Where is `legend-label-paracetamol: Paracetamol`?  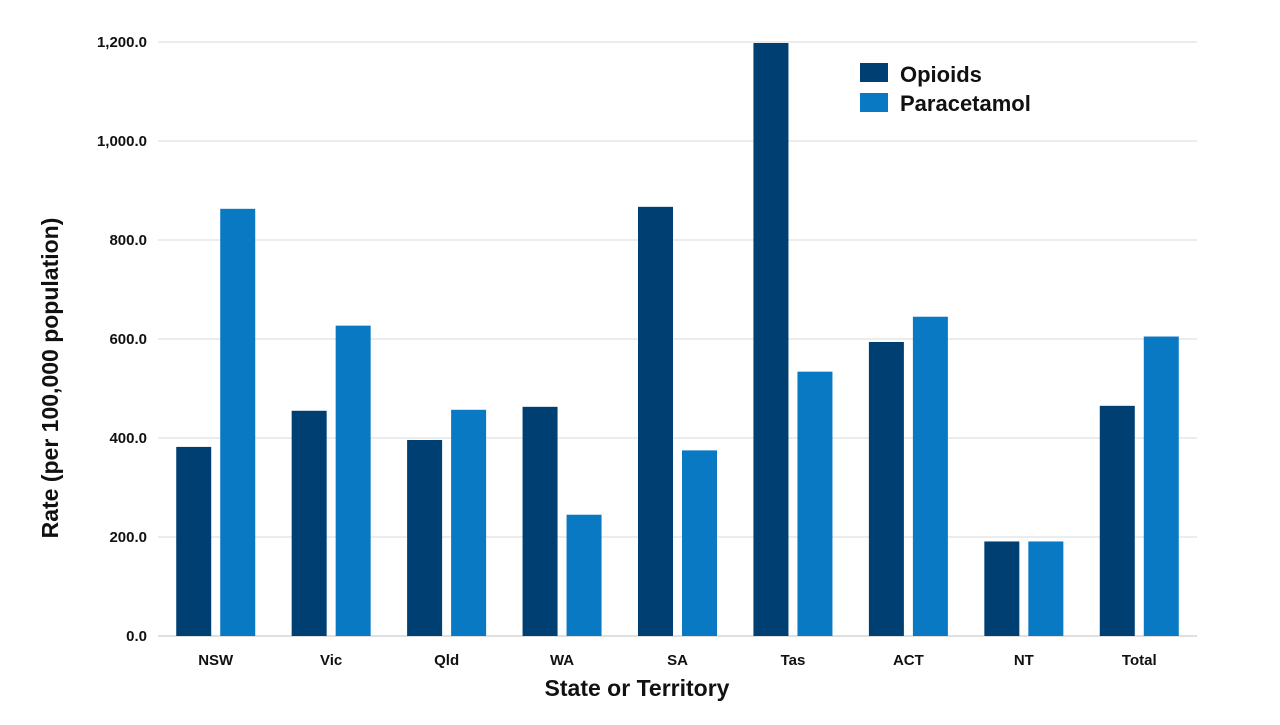
legend-label-paracetamol: Paracetamol is located at coordinates (965, 103).